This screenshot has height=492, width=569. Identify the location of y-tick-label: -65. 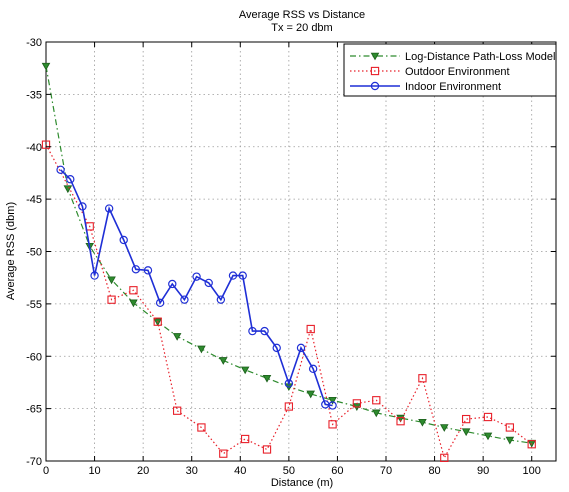
(34, 410).